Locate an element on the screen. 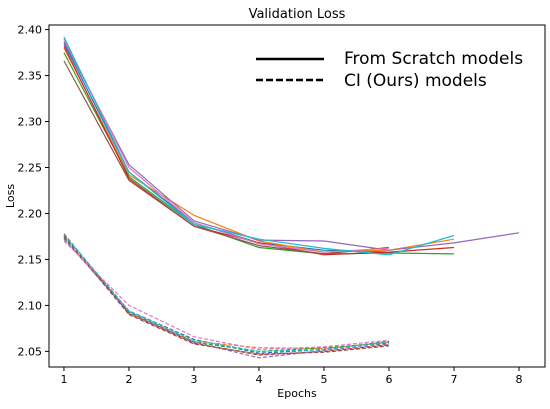 Image resolution: width=550 pixels, height=409 pixels. x-tick-label: 1 is located at coordinates (63, 379).